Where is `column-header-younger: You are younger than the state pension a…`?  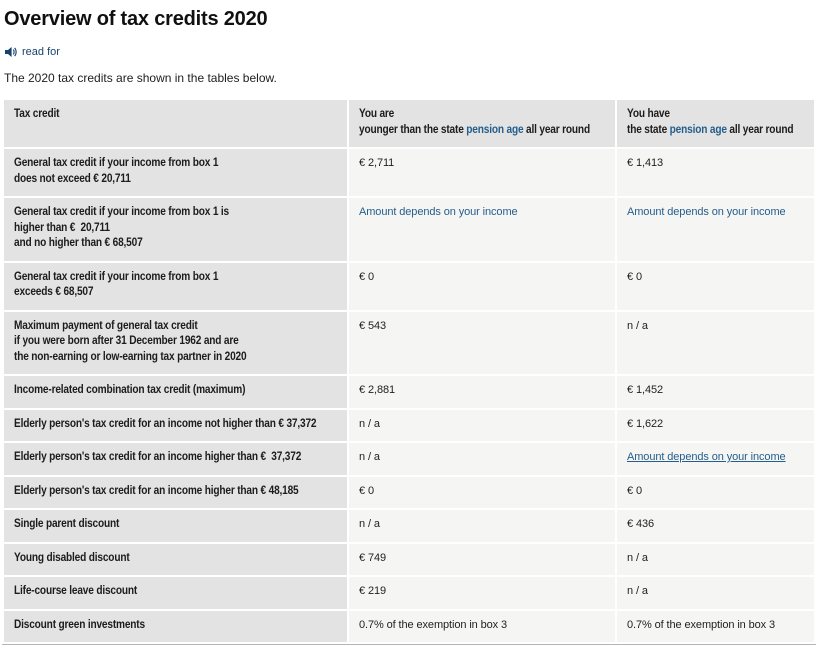 column-header-younger: You are younger than the state pension a… is located at coordinates (482, 123).